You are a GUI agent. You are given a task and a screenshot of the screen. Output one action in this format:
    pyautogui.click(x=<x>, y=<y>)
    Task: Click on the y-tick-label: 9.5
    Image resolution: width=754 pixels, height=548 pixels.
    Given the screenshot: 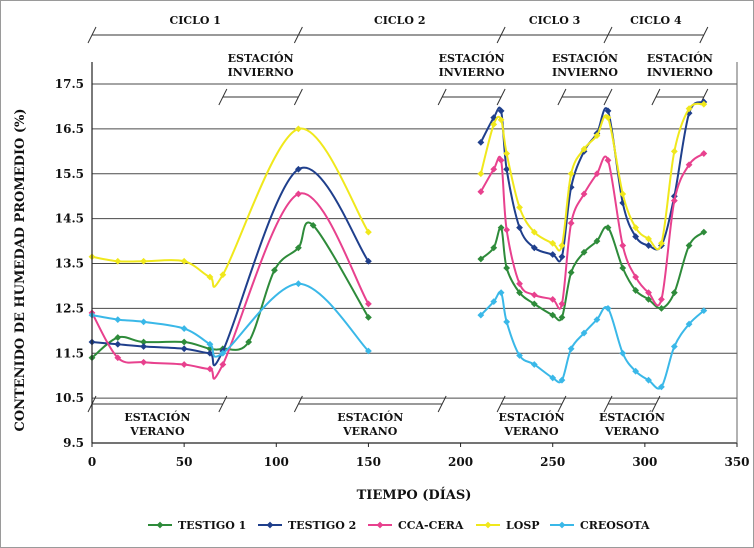 What is the action you would take?
    pyautogui.click(x=73, y=443)
    